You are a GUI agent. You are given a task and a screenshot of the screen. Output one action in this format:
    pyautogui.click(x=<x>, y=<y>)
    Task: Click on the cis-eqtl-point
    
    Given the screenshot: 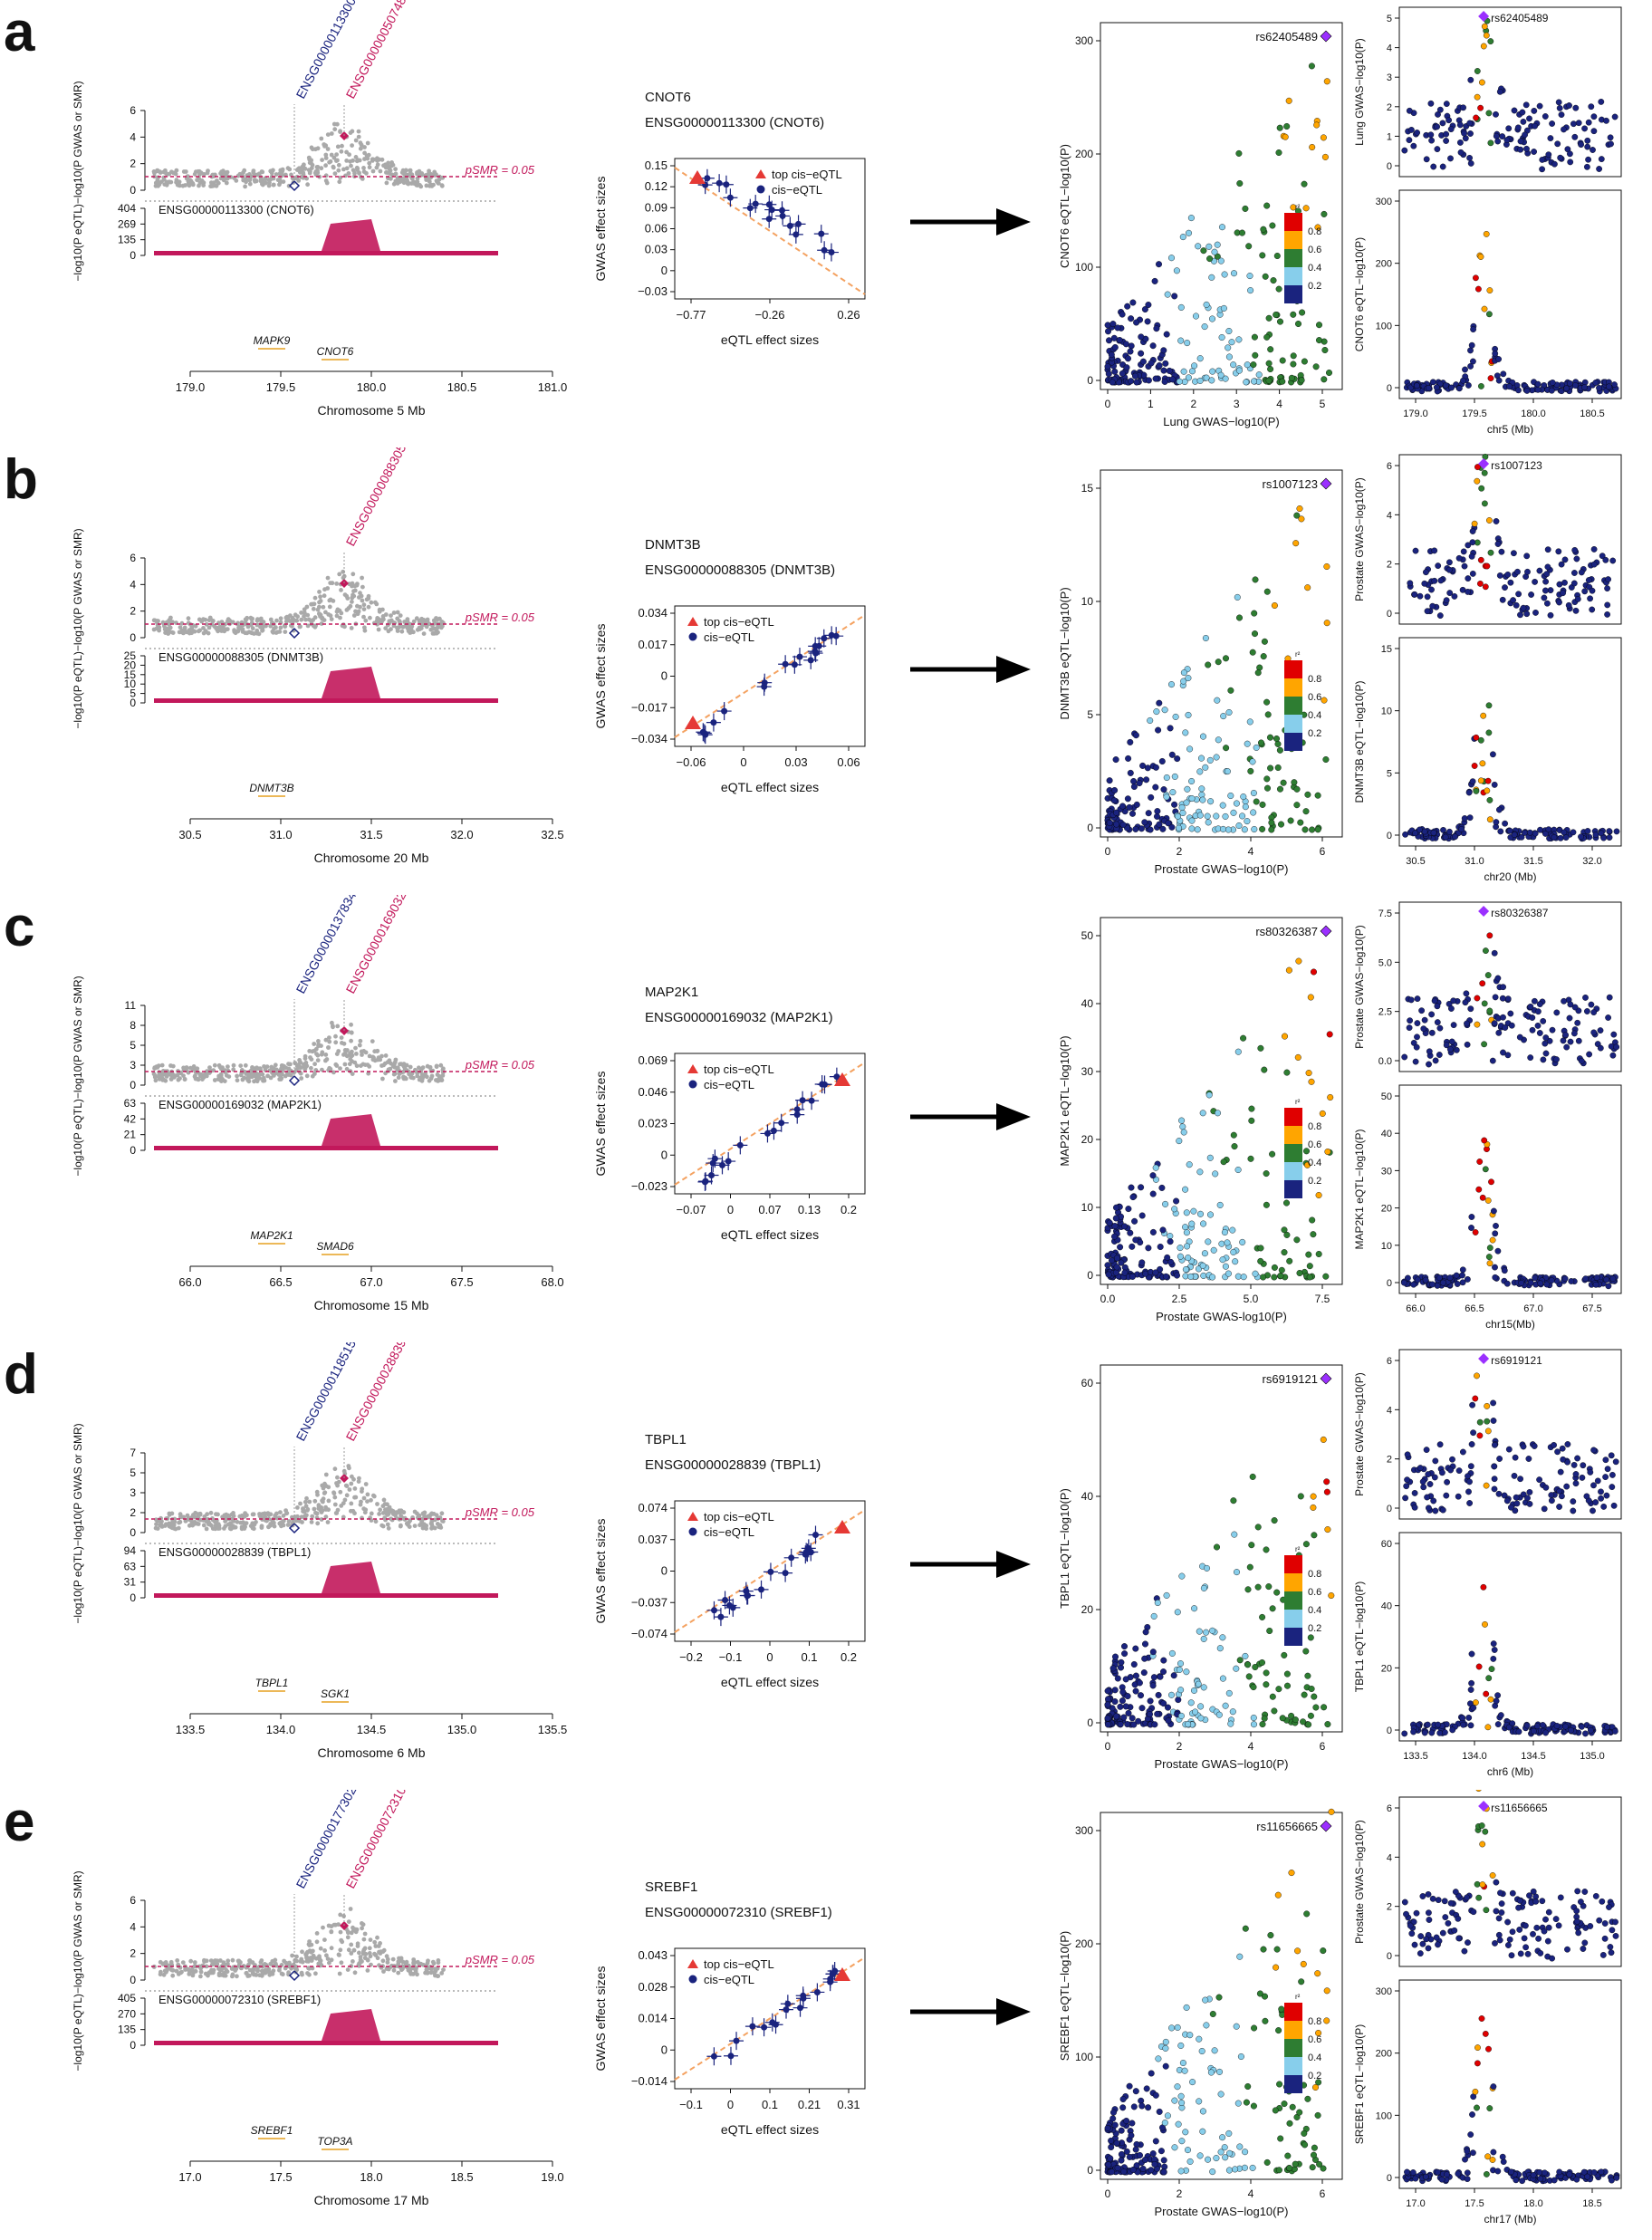 What is the action you would take?
    pyautogui.click(x=815, y=1535)
    